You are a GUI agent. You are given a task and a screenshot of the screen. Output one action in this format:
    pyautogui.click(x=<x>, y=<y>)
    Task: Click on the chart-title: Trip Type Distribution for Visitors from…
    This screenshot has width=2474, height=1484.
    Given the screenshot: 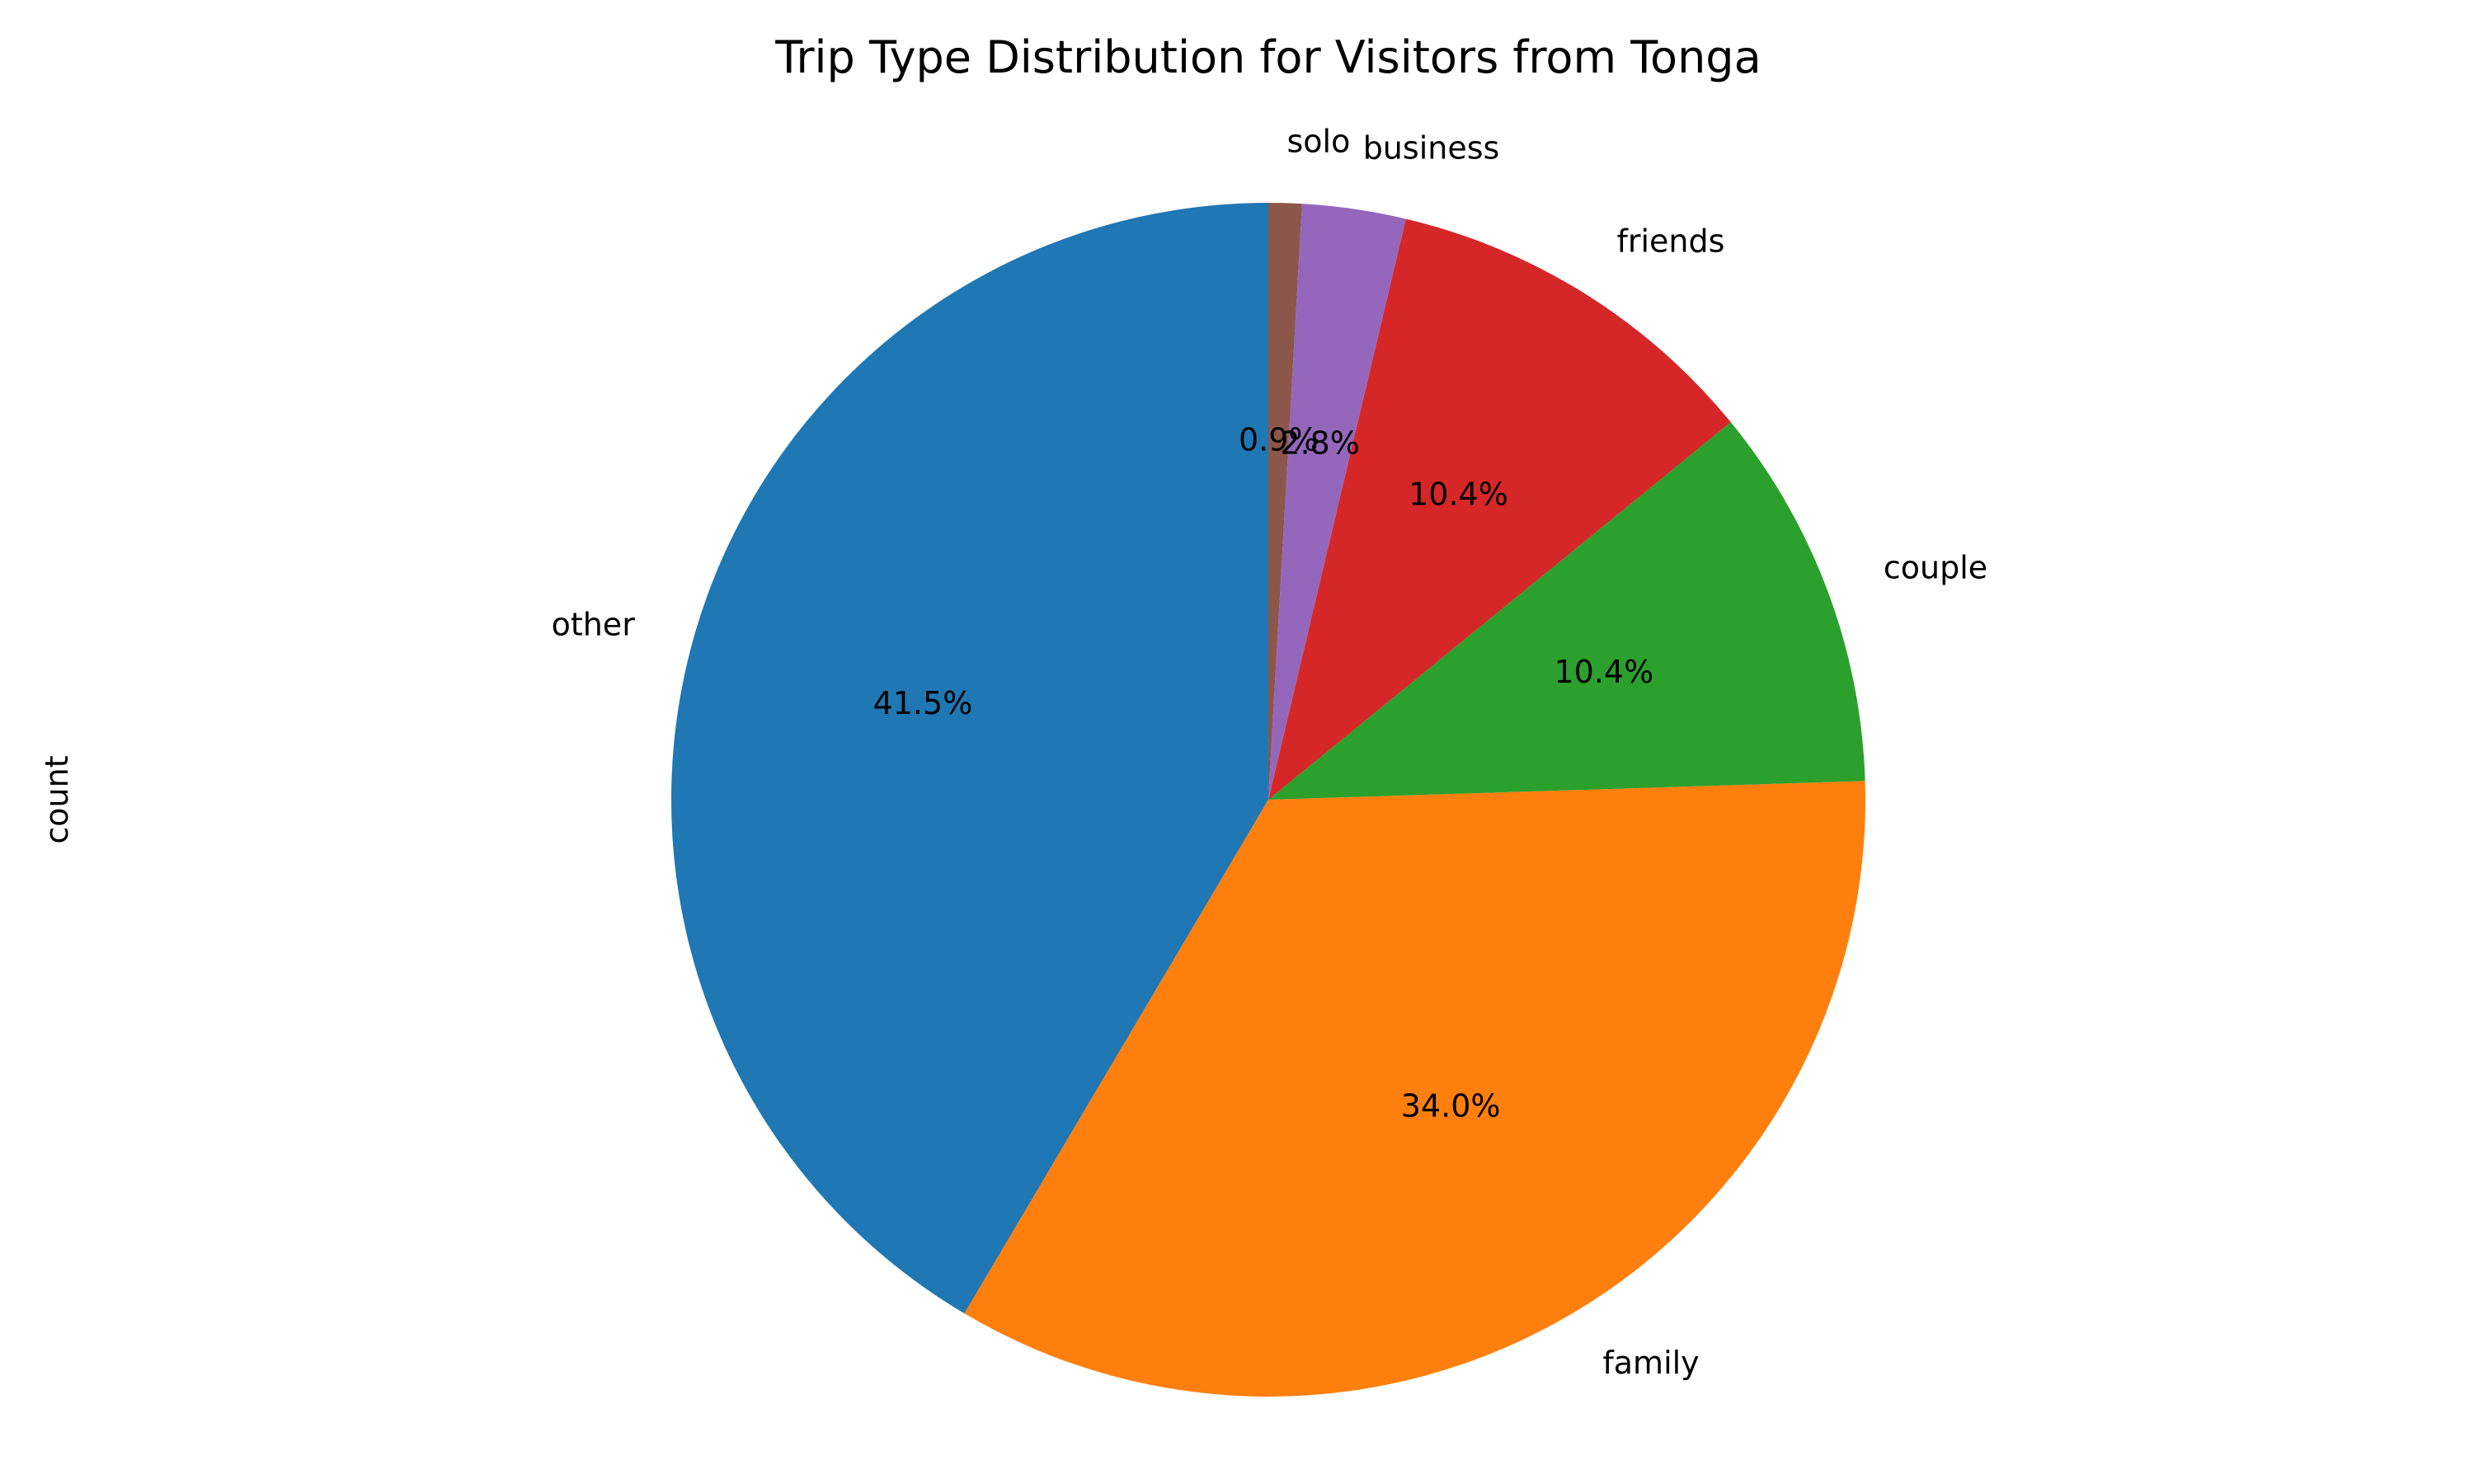 What is the action you would take?
    pyautogui.click(x=1267, y=57)
    